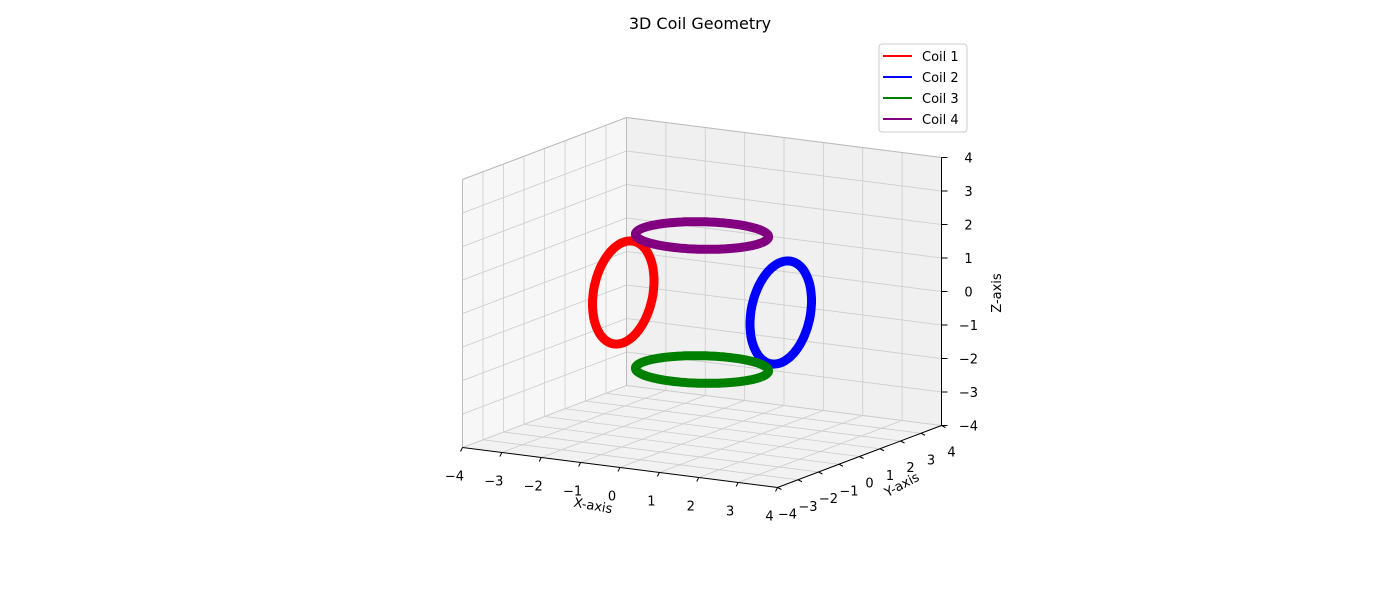 The height and width of the screenshot is (600, 1400). I want to click on y-tick-label: −3, so click(807, 507).